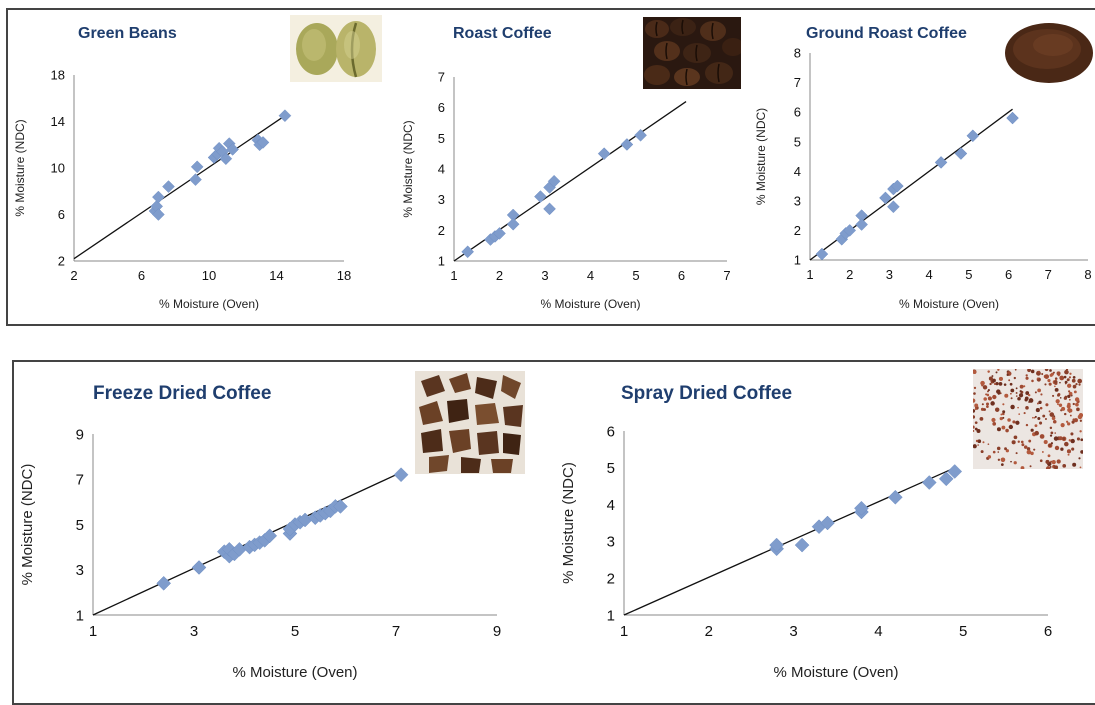  Describe the element at coordinates (441, 107) in the screenshot. I see `roast-coffee-y-tick-label: 6` at that location.